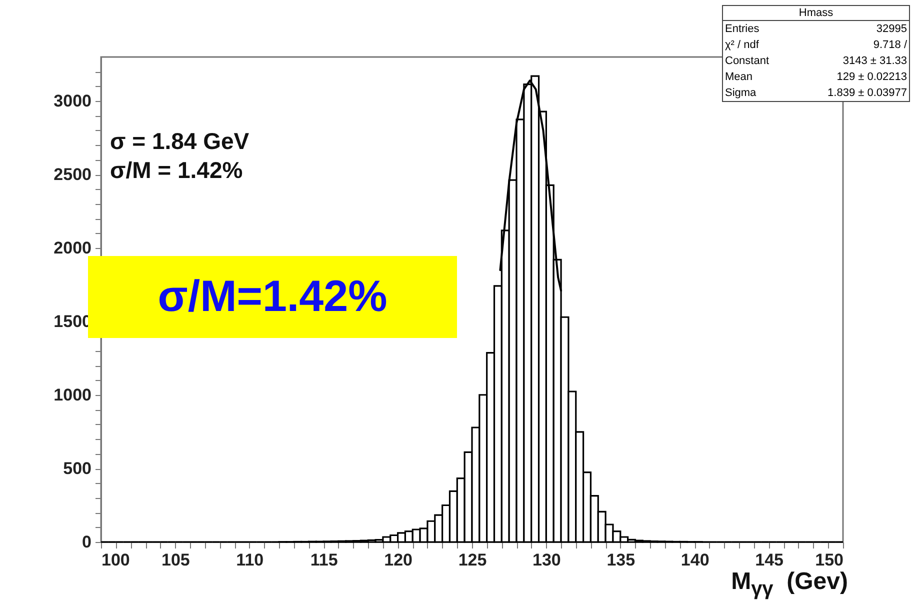 The image size is (914, 603). I want to click on x-tick-label: 100, so click(116, 560).